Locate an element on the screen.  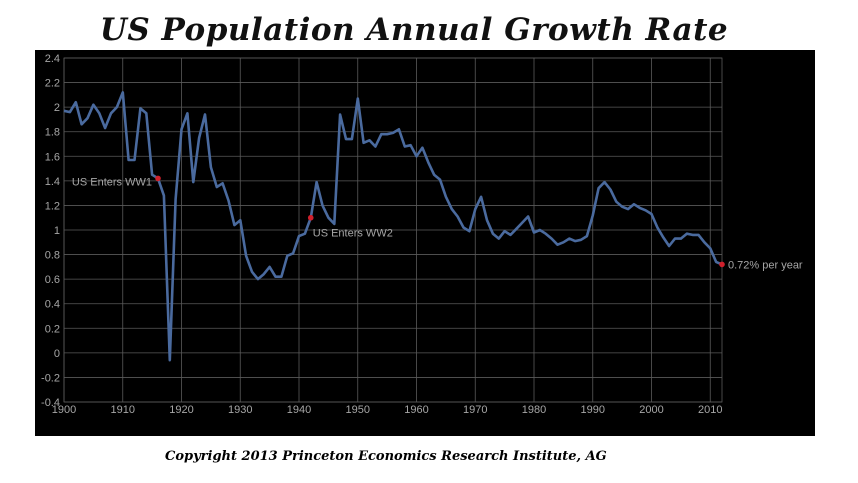
y-tick-label: 1.6 is located at coordinates (52, 157).